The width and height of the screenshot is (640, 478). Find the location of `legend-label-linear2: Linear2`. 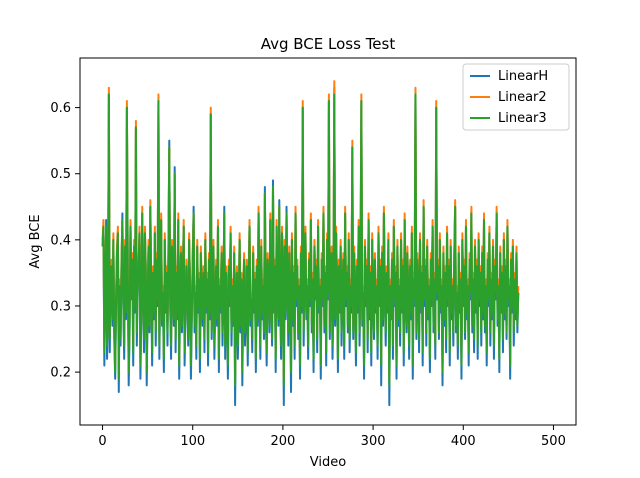

legend-label-linear2: Linear2 is located at coordinates (522, 97).